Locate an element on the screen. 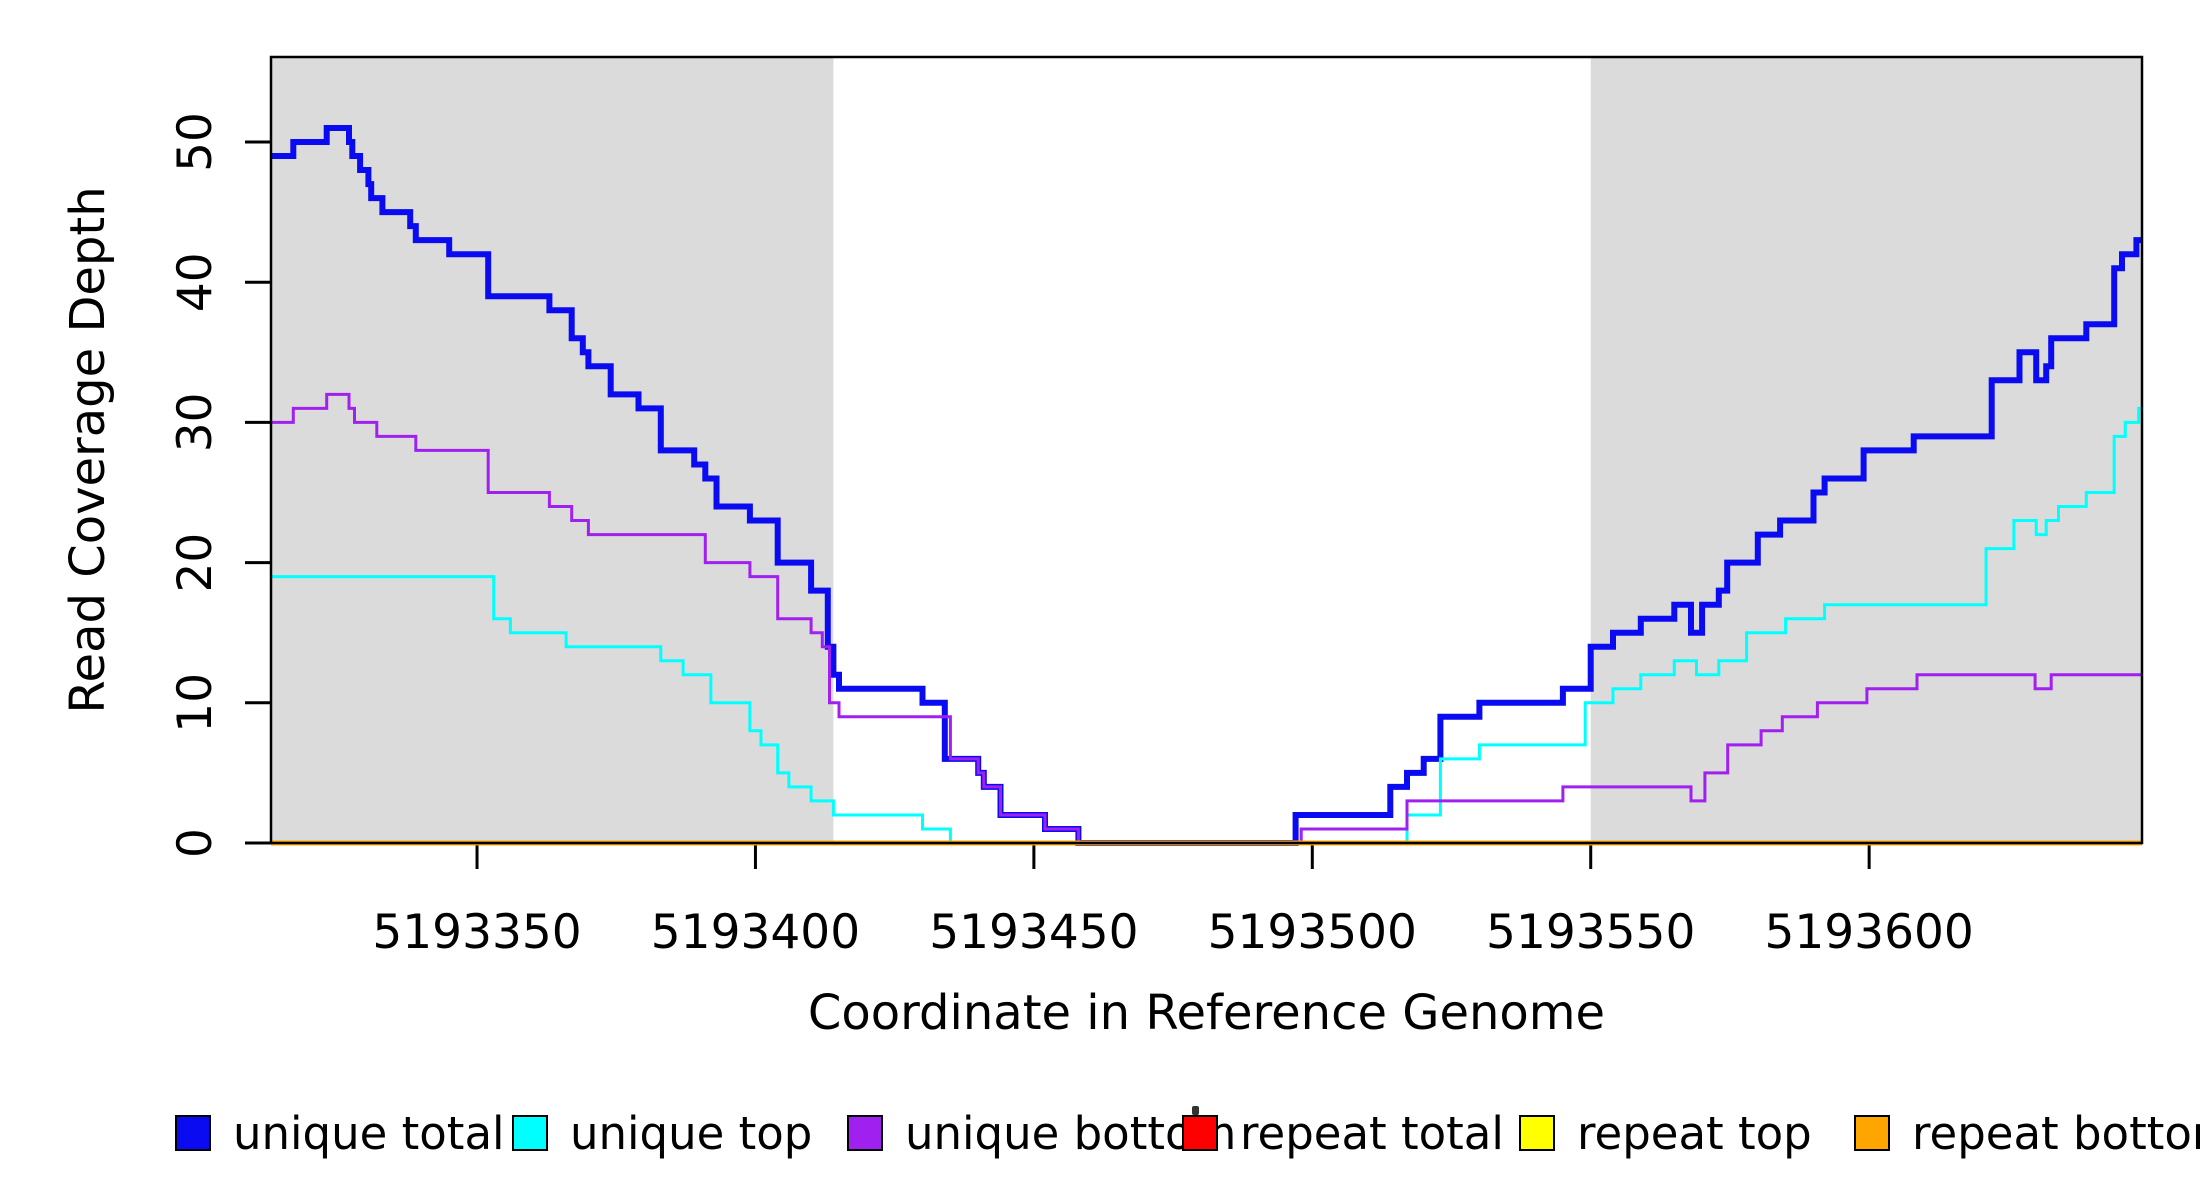 The height and width of the screenshot is (1200, 2200). unique-bottom-swatch-icon is located at coordinates (865, 1133).